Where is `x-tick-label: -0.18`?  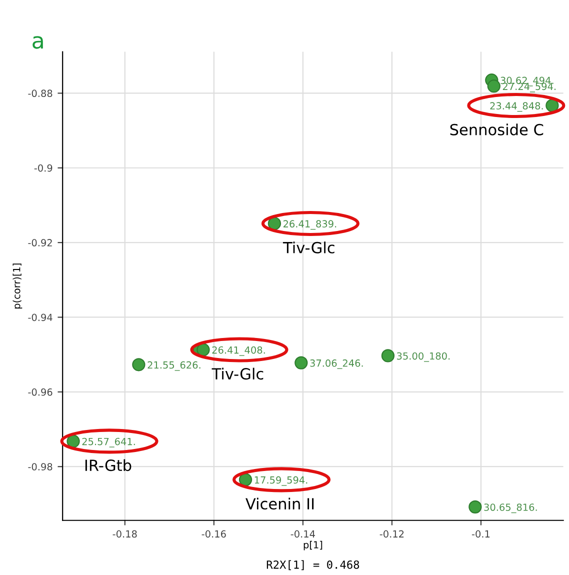 x-tick-label: -0.18 is located at coordinates (124, 534).